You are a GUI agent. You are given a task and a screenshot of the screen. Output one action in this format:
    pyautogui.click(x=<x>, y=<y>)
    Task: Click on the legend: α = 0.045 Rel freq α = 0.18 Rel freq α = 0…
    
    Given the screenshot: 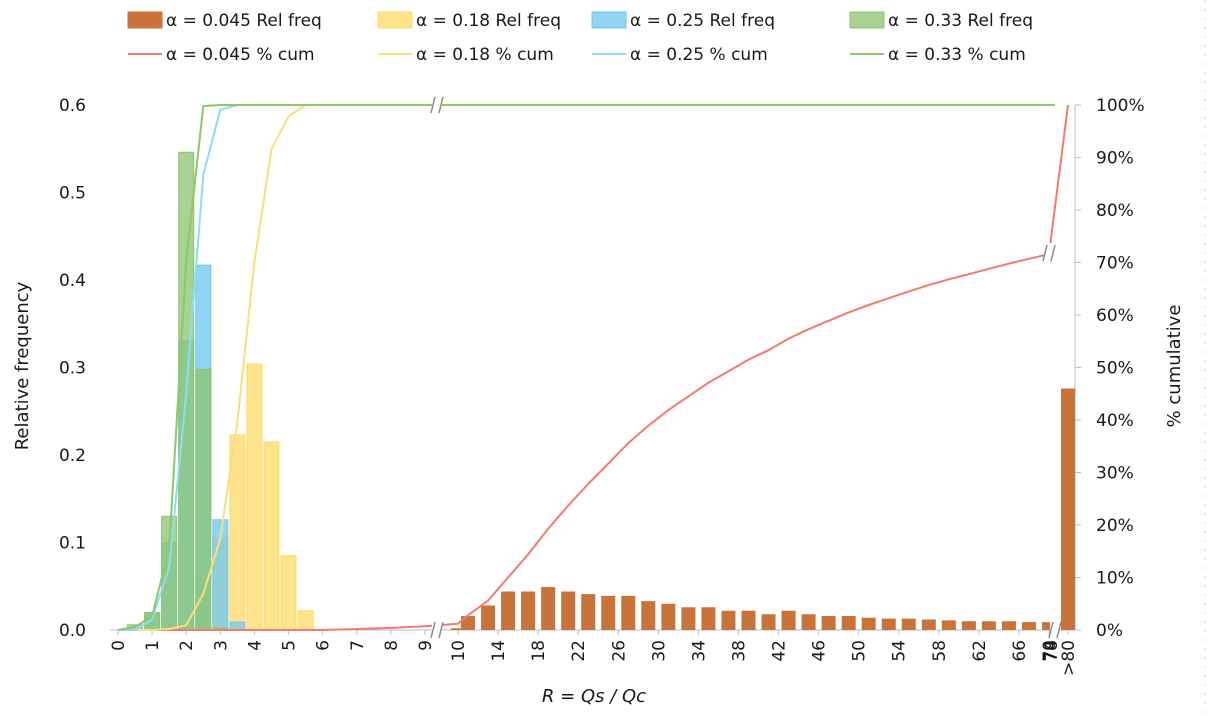 What is the action you would take?
    pyautogui.click(x=580, y=38)
    